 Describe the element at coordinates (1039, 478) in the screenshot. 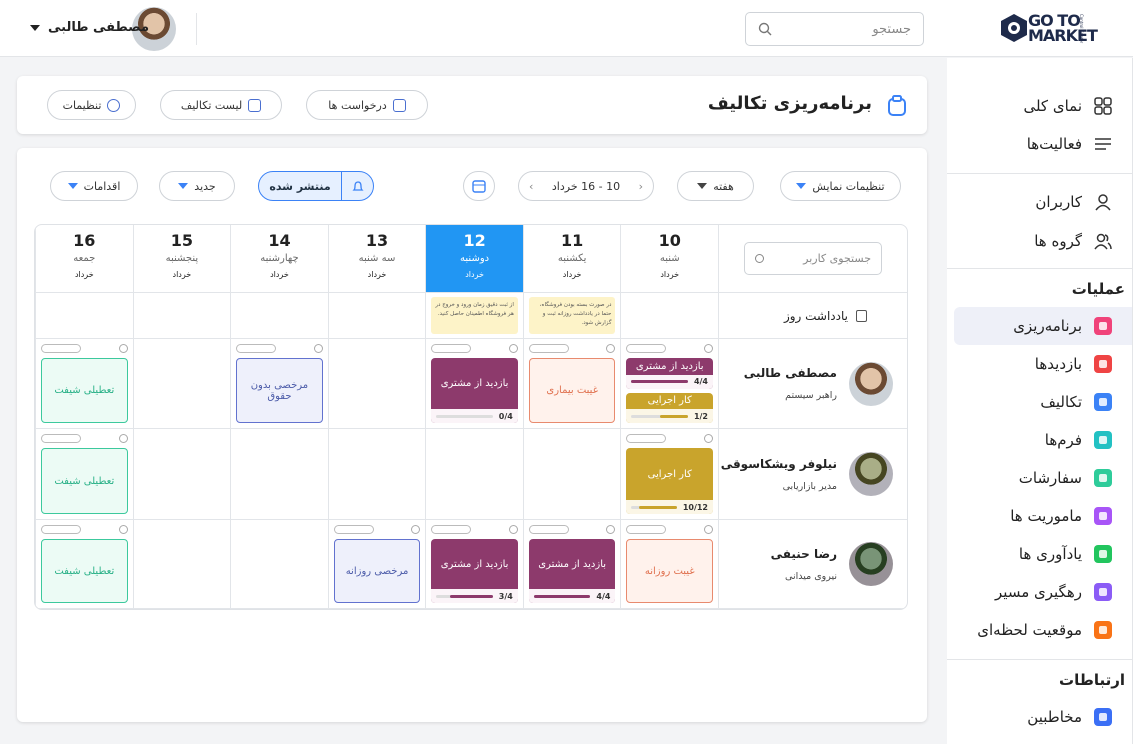

I see `sidebar-item: سفارشات` at that location.